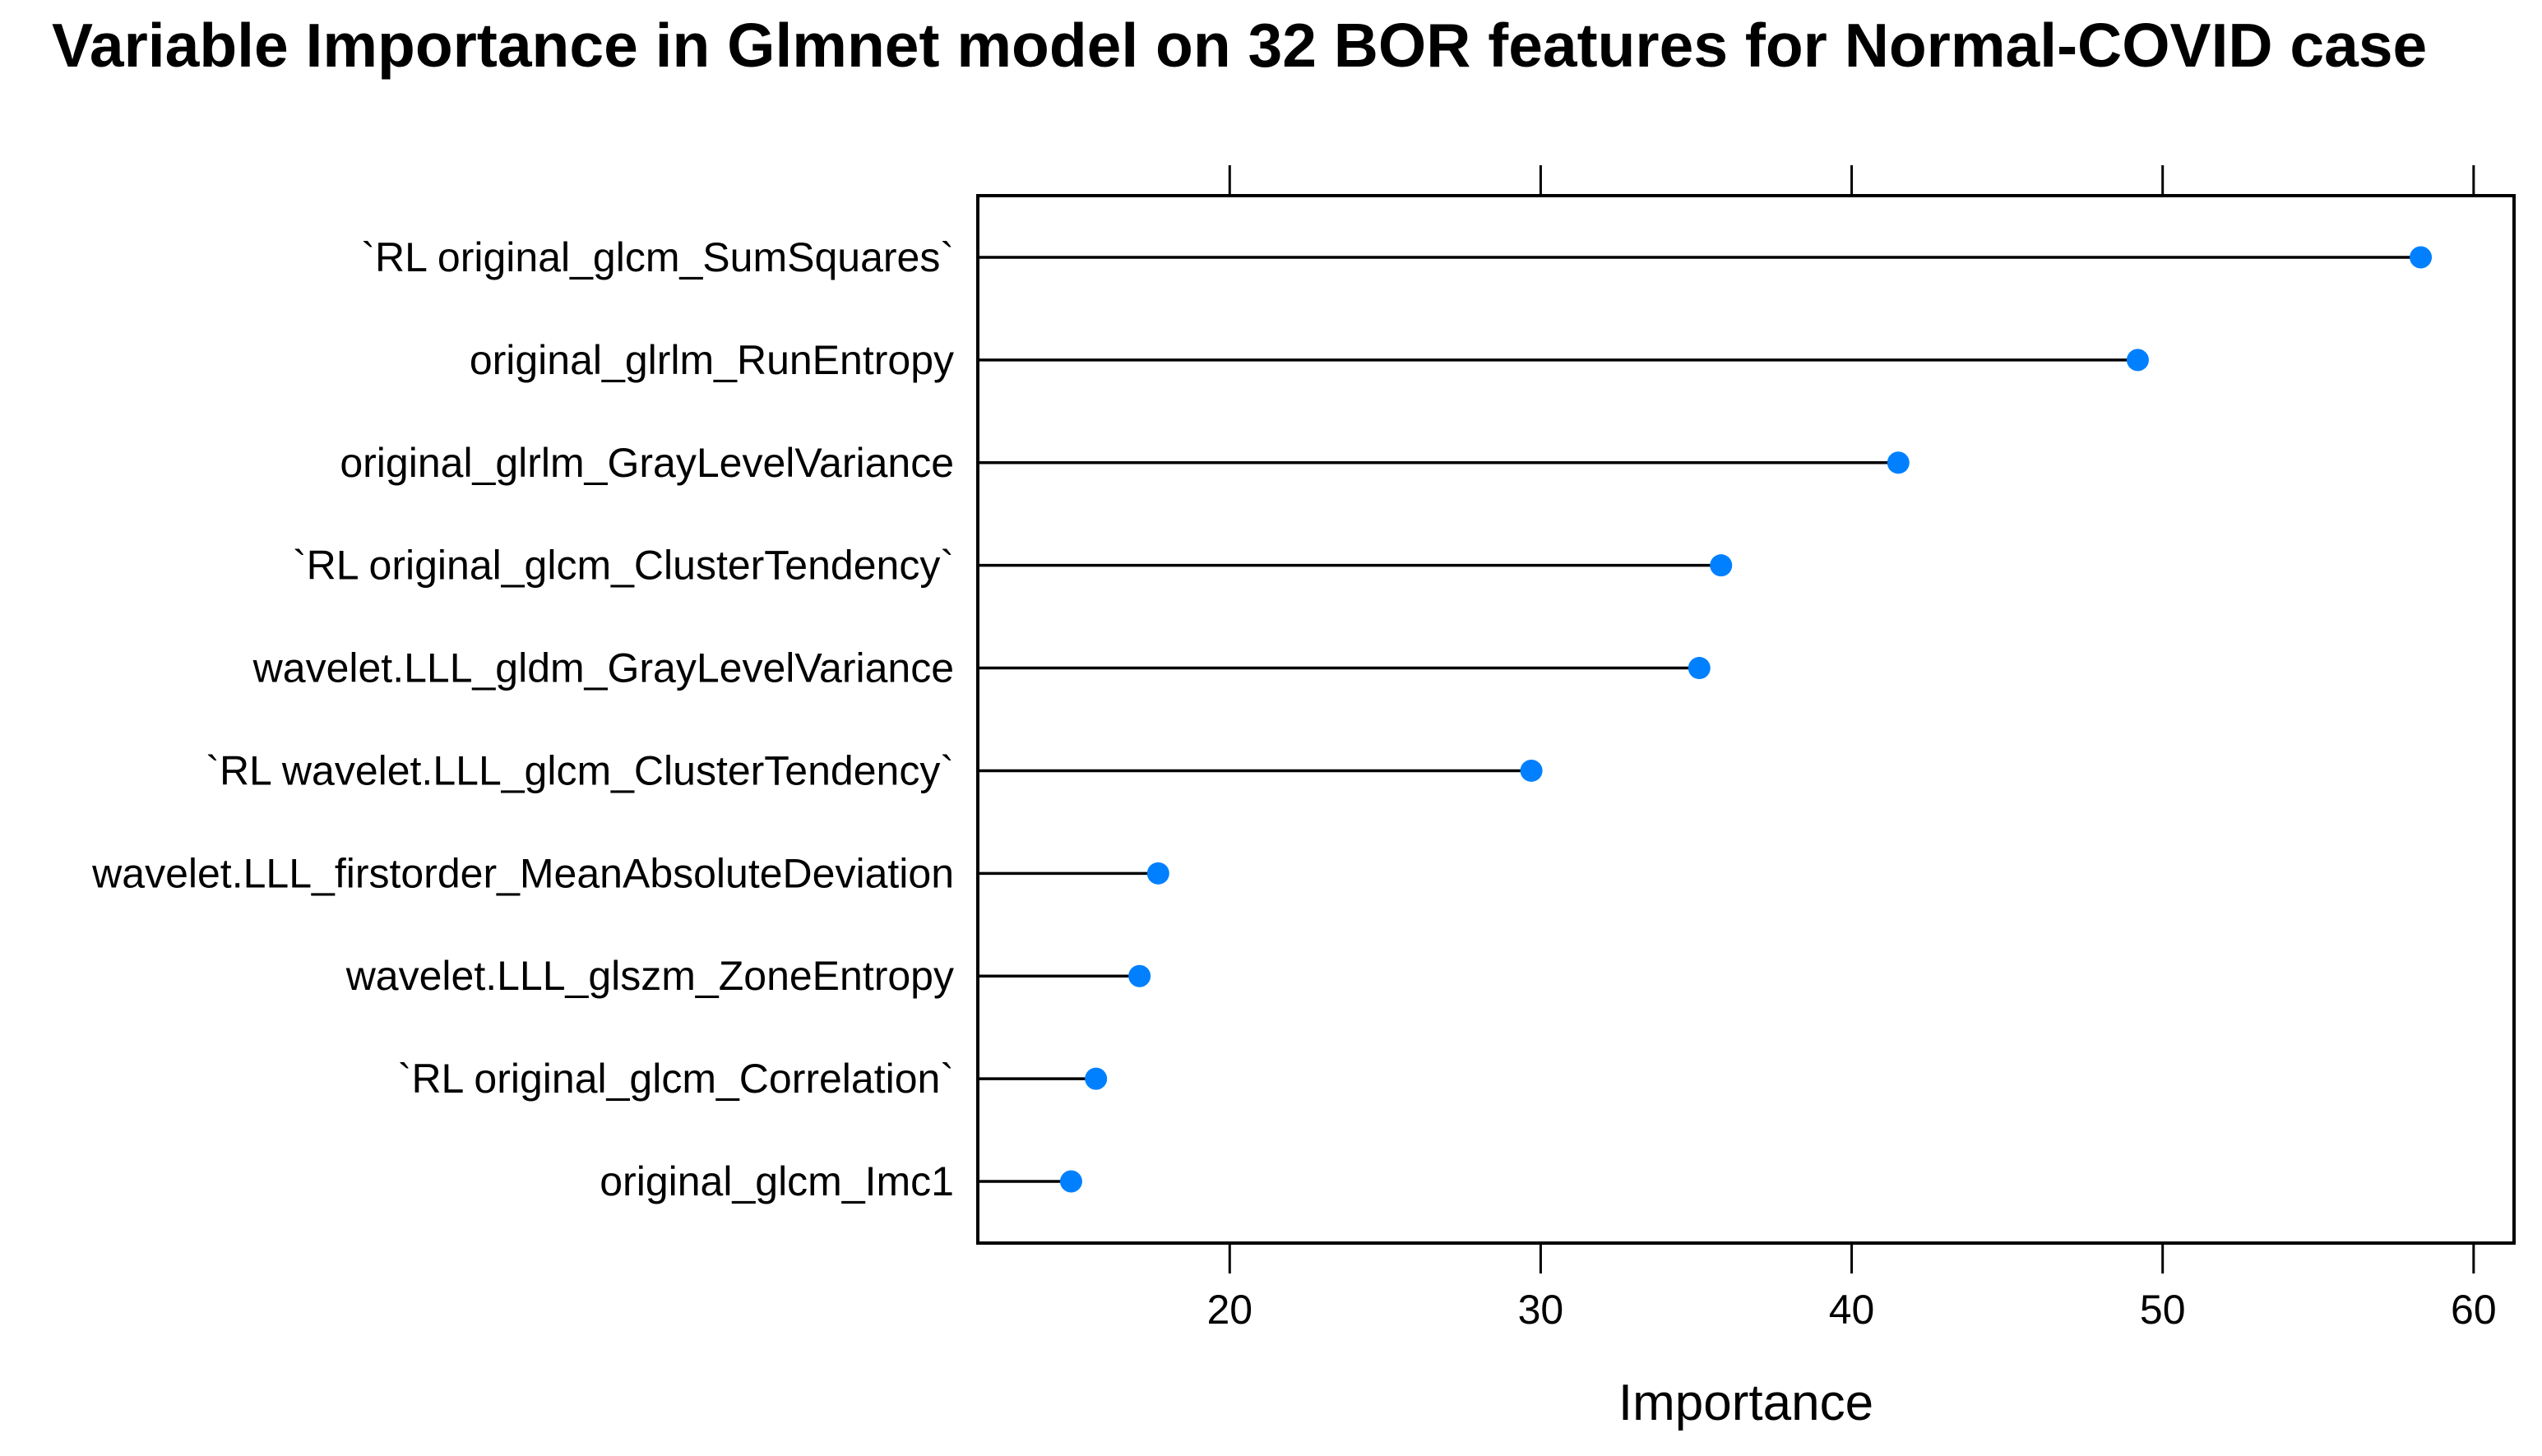  I want to click on y-category-label: original_glrlm_GrayLevelVariance, so click(647, 463).